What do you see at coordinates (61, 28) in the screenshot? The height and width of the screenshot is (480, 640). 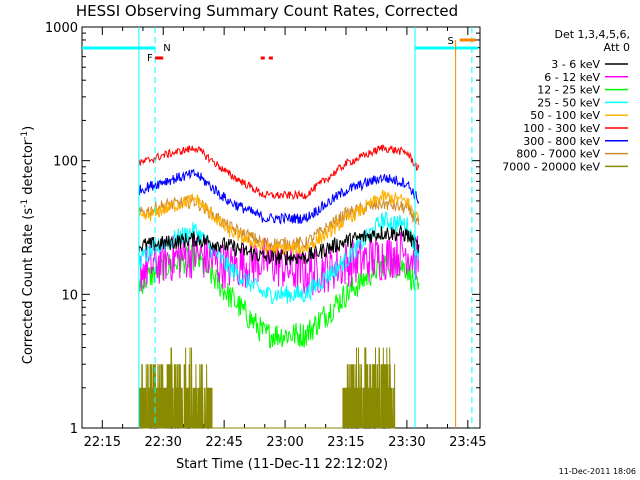 I see `y-tick-label: 1000` at bounding box center [61, 28].